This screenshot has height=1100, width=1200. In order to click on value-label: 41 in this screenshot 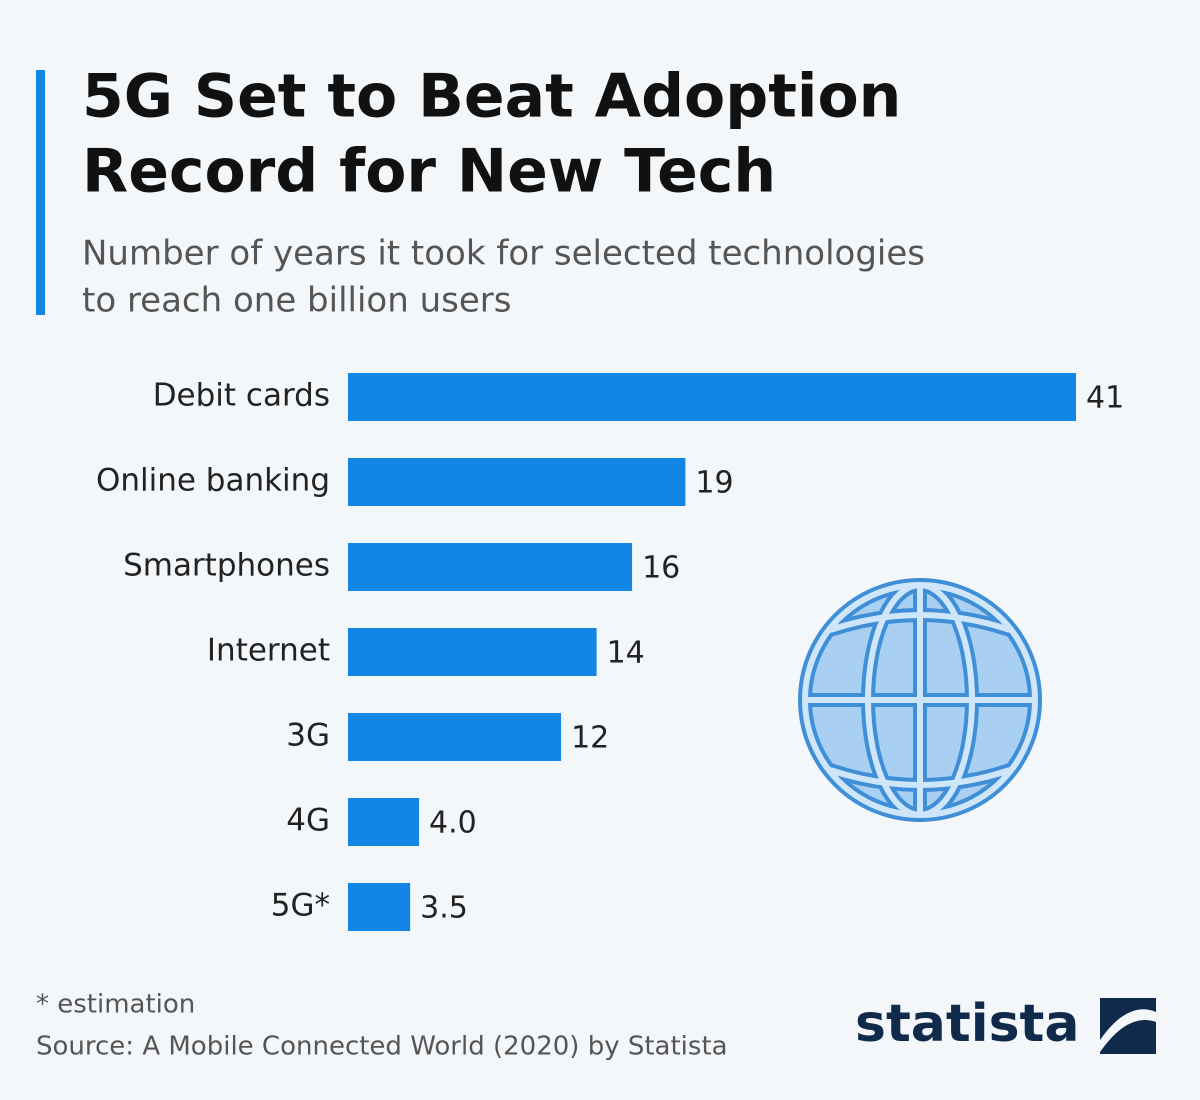, I will do `click(1105, 398)`.